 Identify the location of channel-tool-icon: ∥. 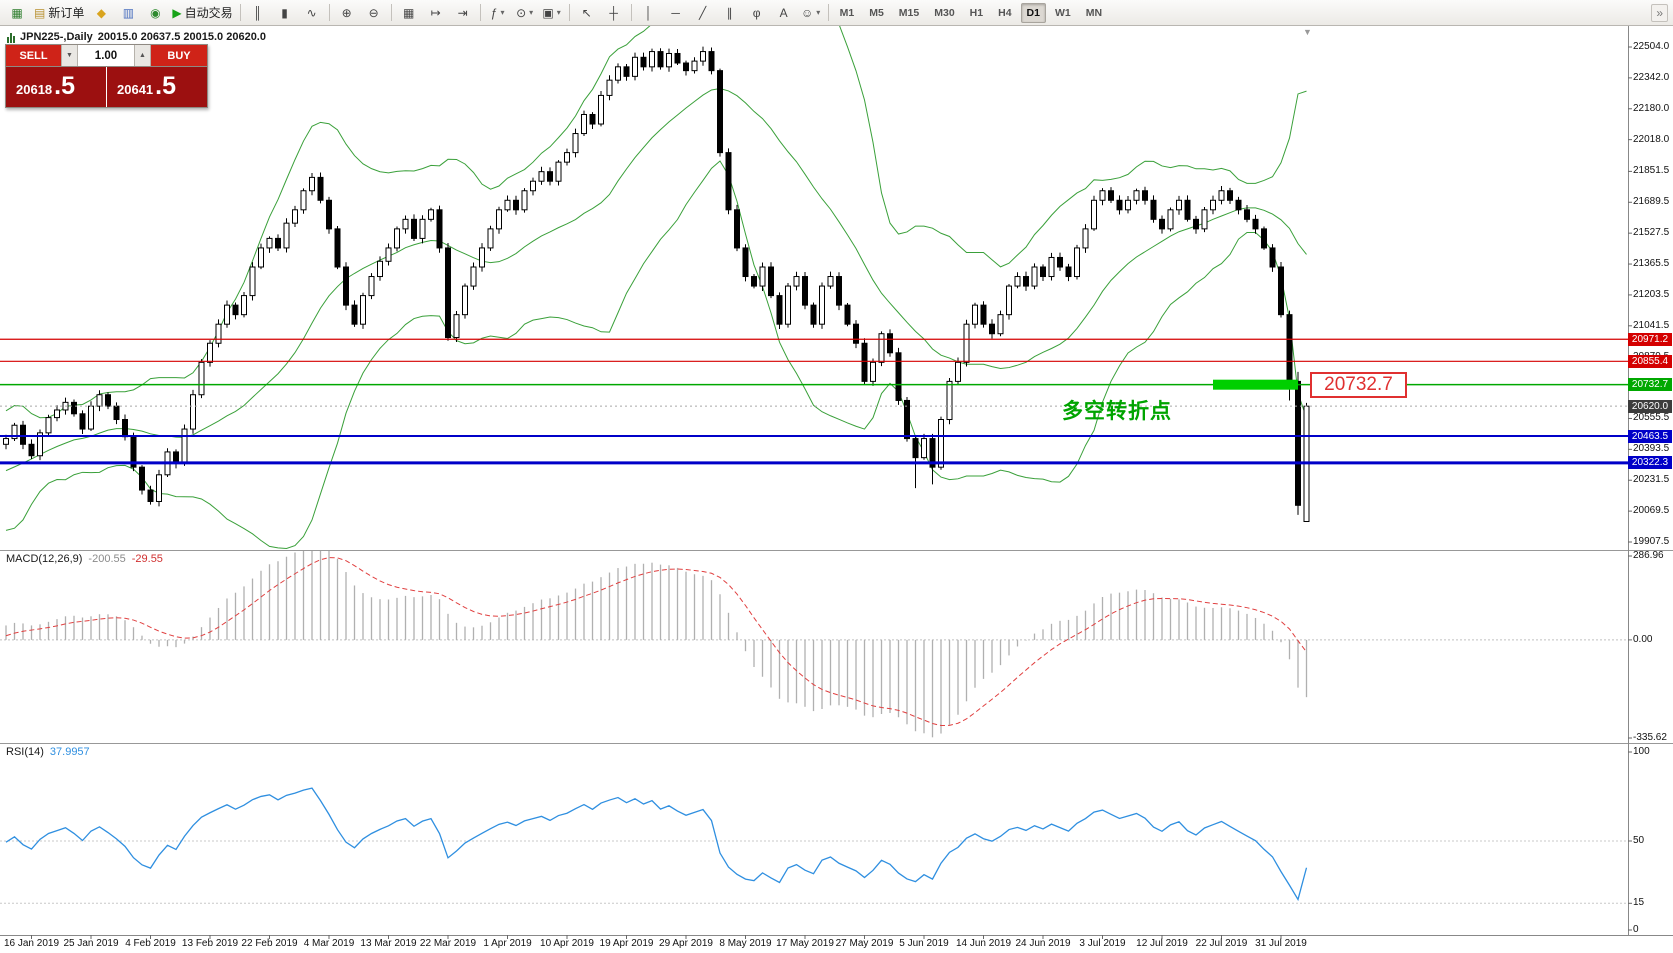
(729, 12).